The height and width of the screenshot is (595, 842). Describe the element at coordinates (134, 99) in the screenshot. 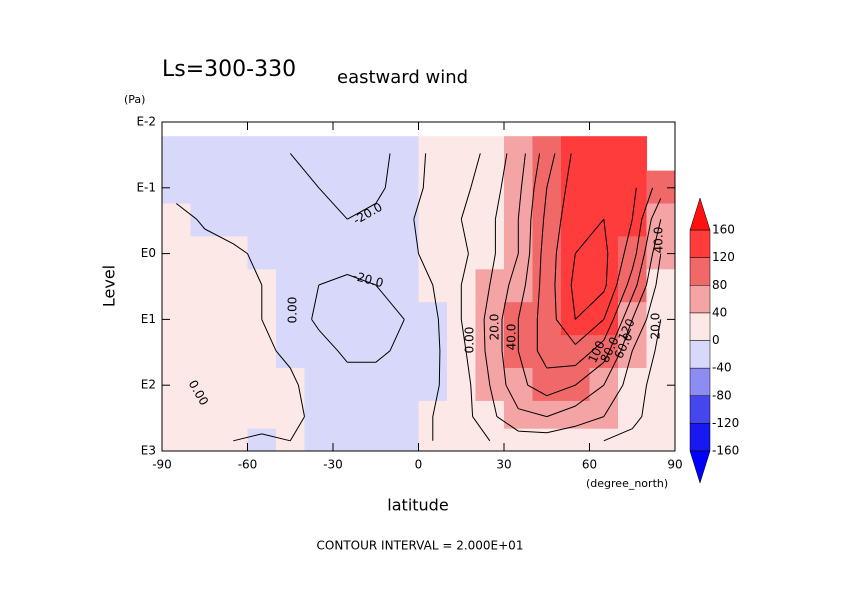

I see `y-unit: (Pa)` at that location.